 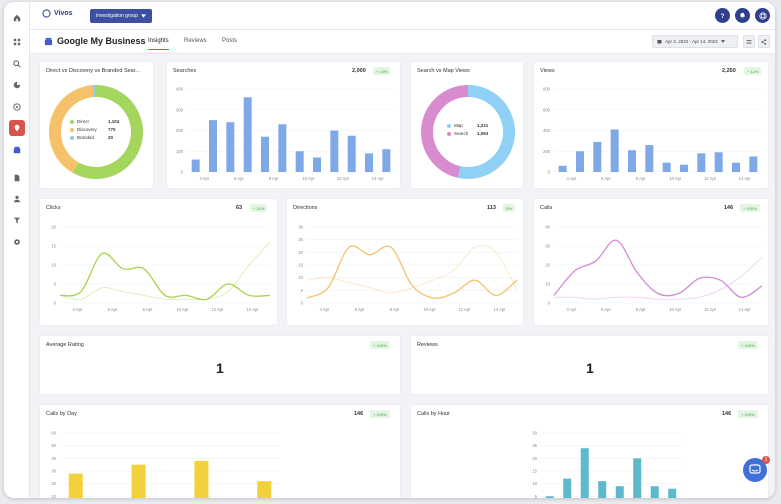 I want to click on card-title: Directions, so click(x=305, y=208).